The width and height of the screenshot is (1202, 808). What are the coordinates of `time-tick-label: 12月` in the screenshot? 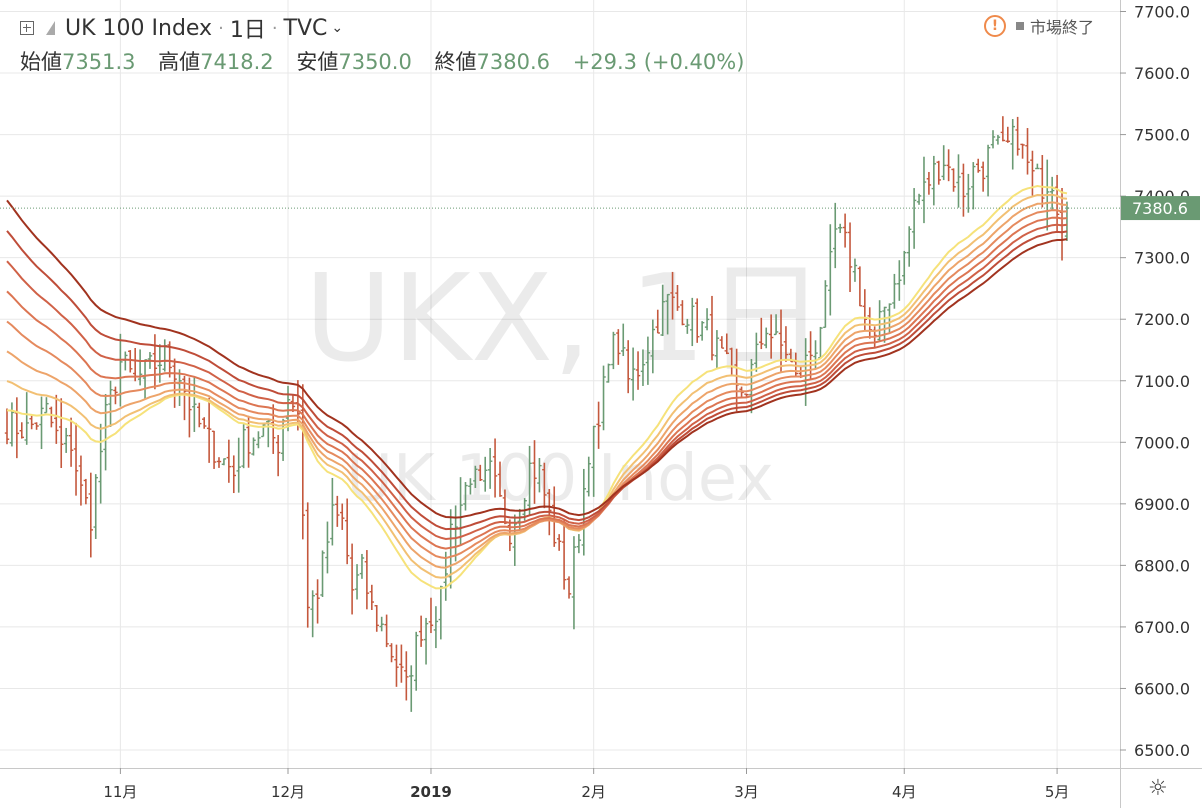 It's located at (288, 792).